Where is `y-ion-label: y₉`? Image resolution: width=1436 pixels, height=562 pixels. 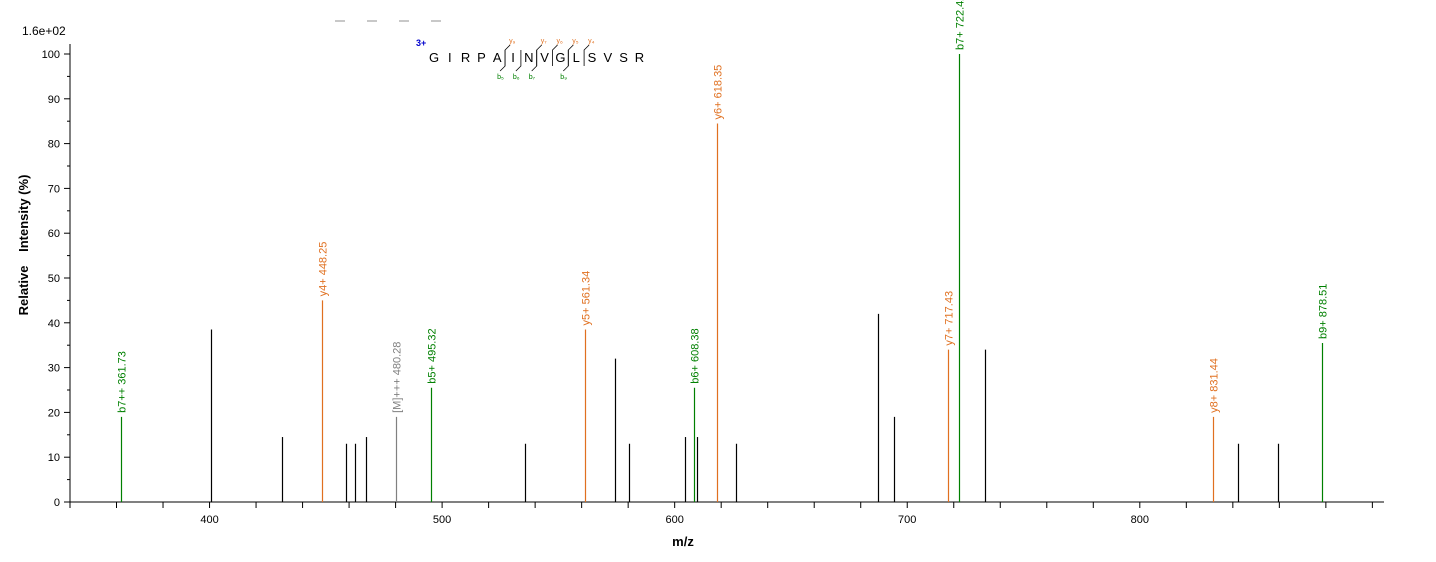 y-ion-label: y₉ is located at coordinates (512, 41).